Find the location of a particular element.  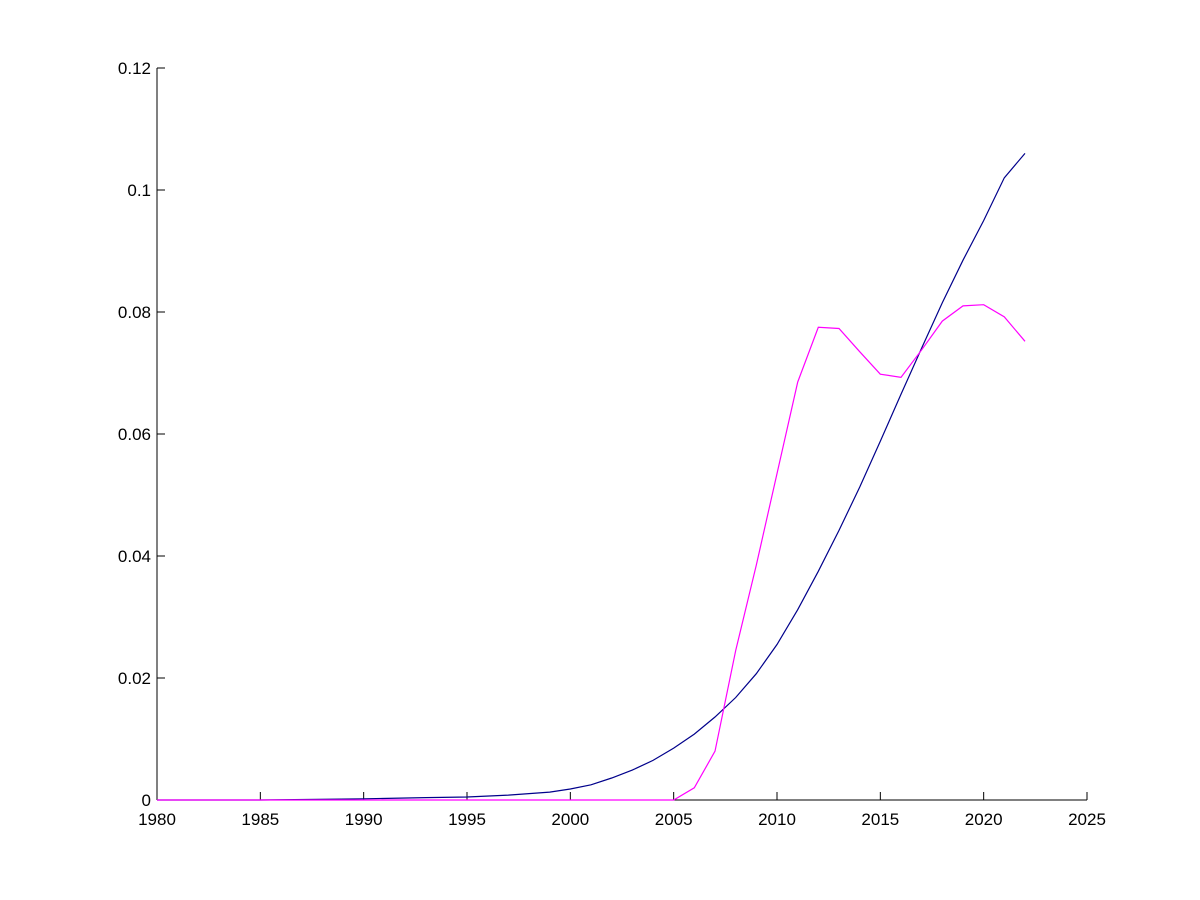

y-tick-label: 0.04 is located at coordinates (134, 556).